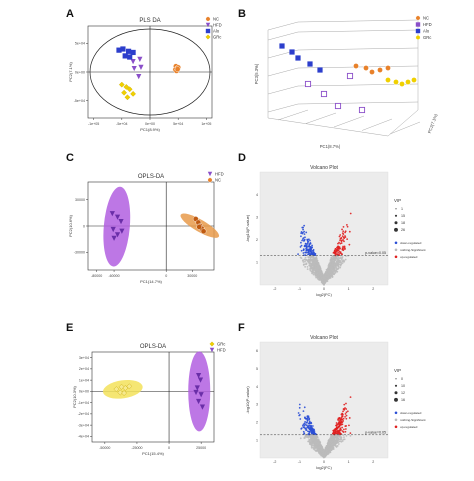  What do you see at coordinates (358, 21) in the screenshot?
I see `axis-frame-line` at bounding box center [358, 21].